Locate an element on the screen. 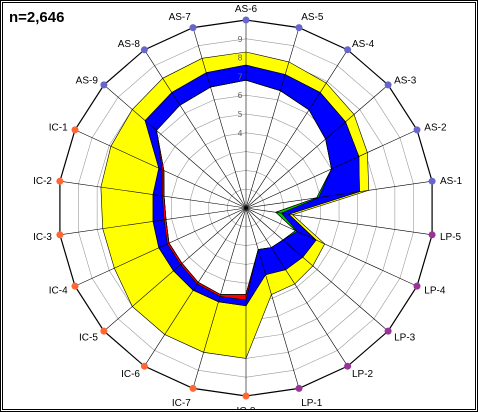 The height and width of the screenshot is (412, 478). axis-label-as-1: AS-1 is located at coordinates (451, 181).